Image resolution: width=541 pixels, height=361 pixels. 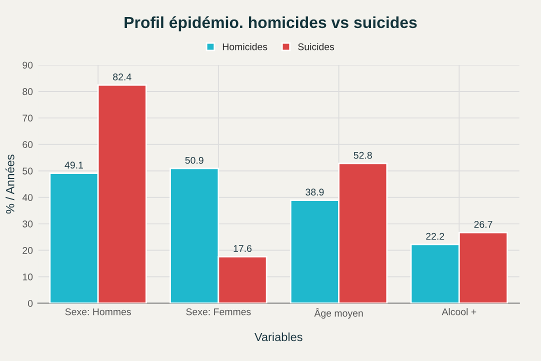 I want to click on legend-label: Suicides, so click(x=316, y=46).